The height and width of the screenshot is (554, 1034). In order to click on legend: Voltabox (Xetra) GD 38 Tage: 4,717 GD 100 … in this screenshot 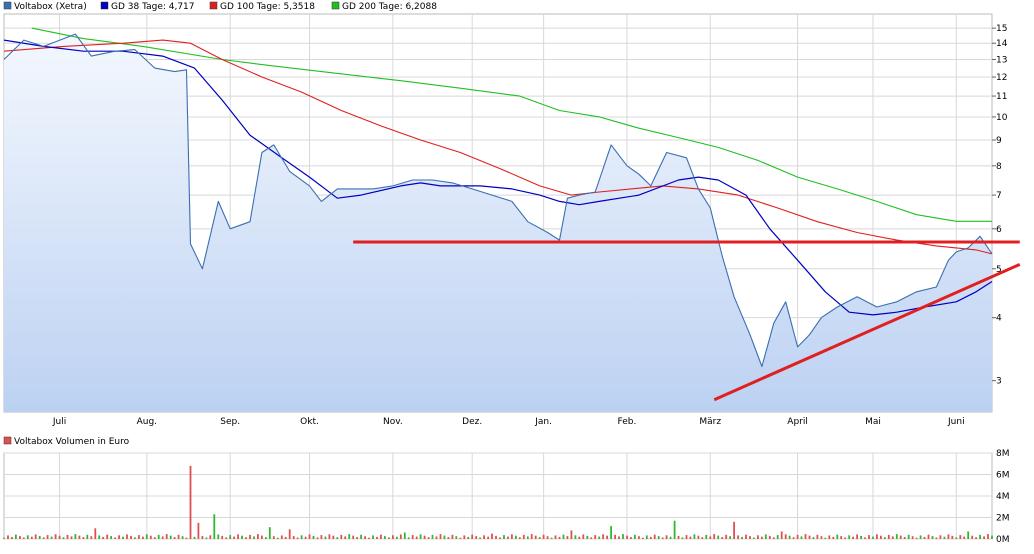, I will do `click(220, 6)`.